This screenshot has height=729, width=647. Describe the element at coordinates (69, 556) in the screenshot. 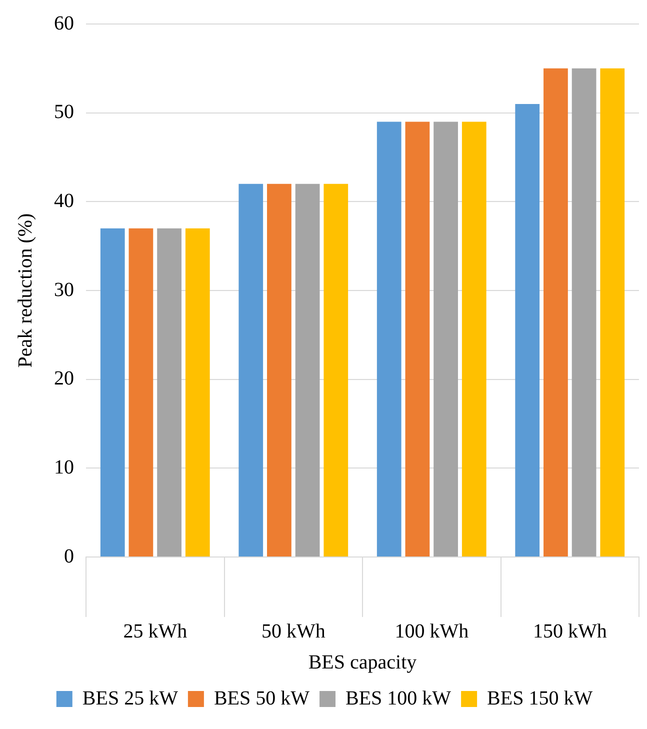

I see `y-tick-label: 0` at that location.